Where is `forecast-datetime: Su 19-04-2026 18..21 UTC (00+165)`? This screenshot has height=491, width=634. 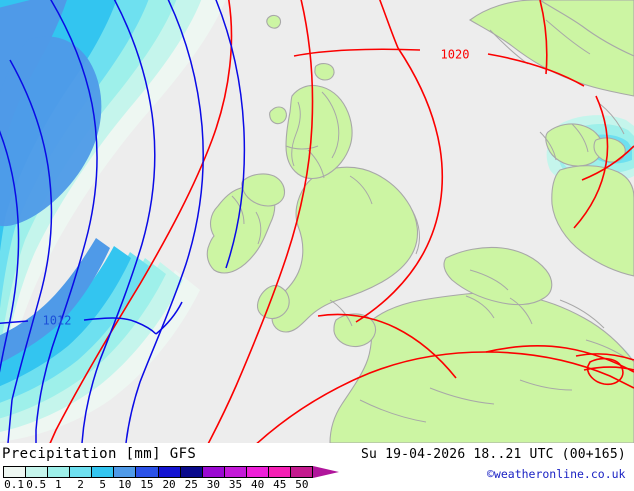
forecast-datetime: Su 19-04-2026 18..21 UTC (00+165) is located at coordinates (493, 454).